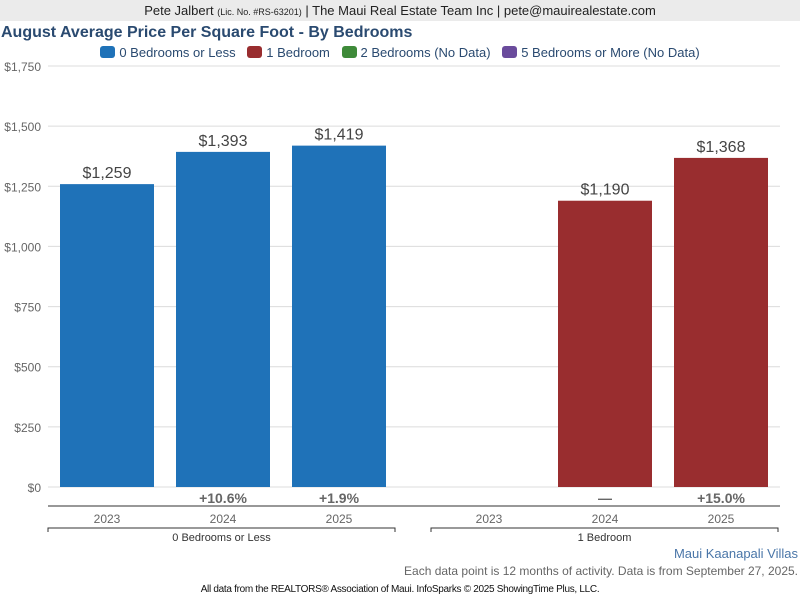  I want to click on data-label: $1,368, so click(721, 147).